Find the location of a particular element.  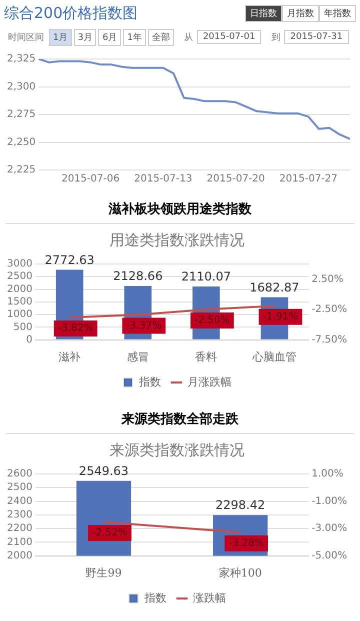

legend-label: 月涨跌幅 is located at coordinates (210, 381).